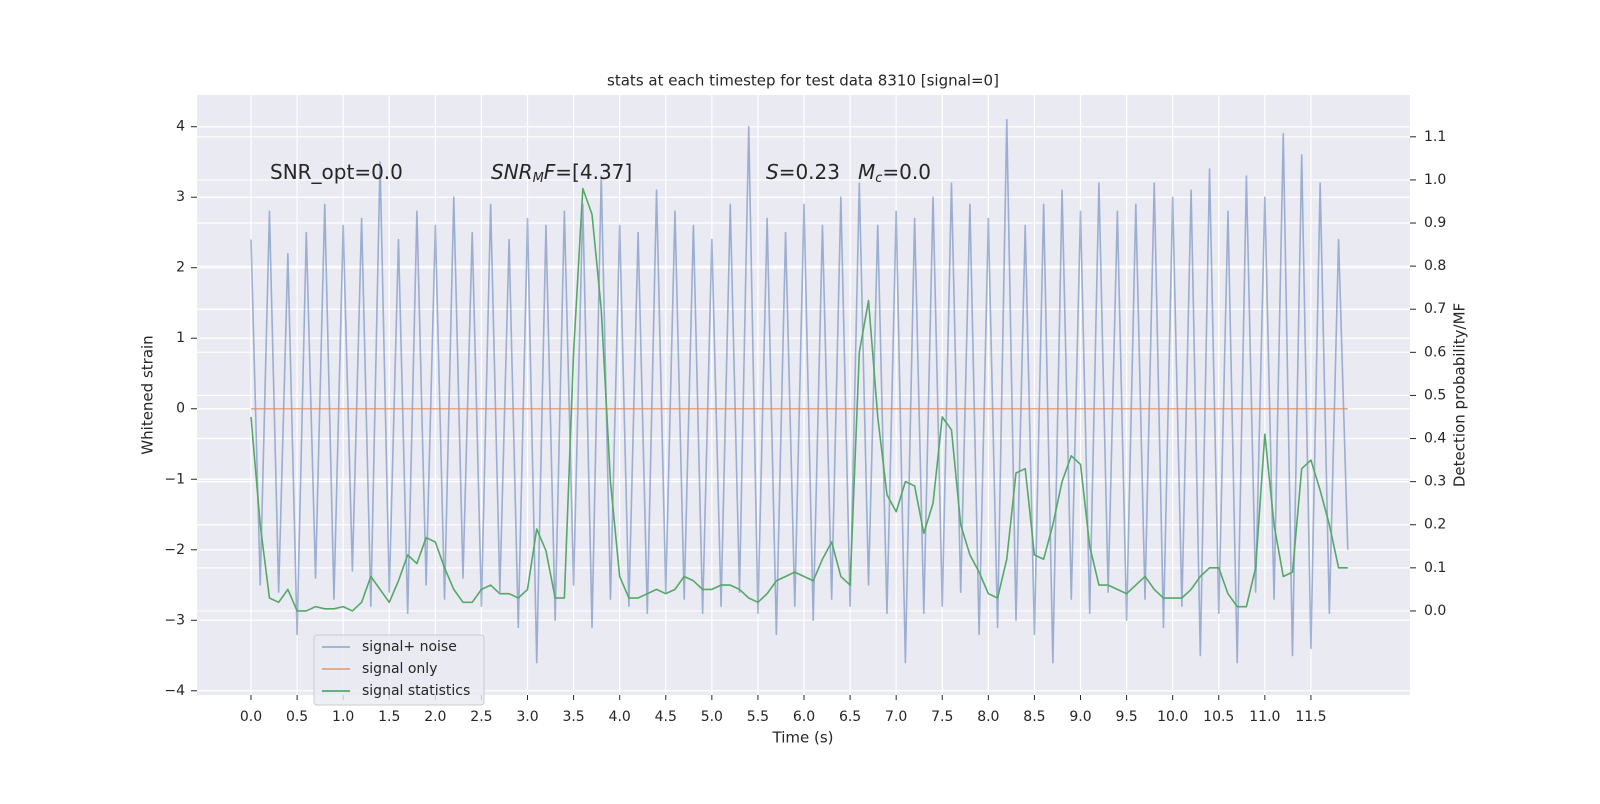  What do you see at coordinates (804, 717) in the screenshot?
I see `x-tick-label: 6.0` at bounding box center [804, 717].